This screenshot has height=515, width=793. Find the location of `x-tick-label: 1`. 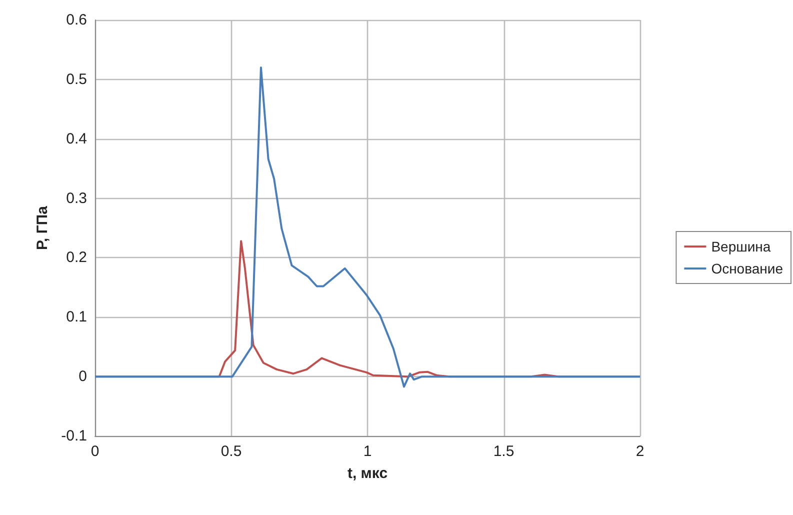

x-tick-label: 1 is located at coordinates (367, 451).